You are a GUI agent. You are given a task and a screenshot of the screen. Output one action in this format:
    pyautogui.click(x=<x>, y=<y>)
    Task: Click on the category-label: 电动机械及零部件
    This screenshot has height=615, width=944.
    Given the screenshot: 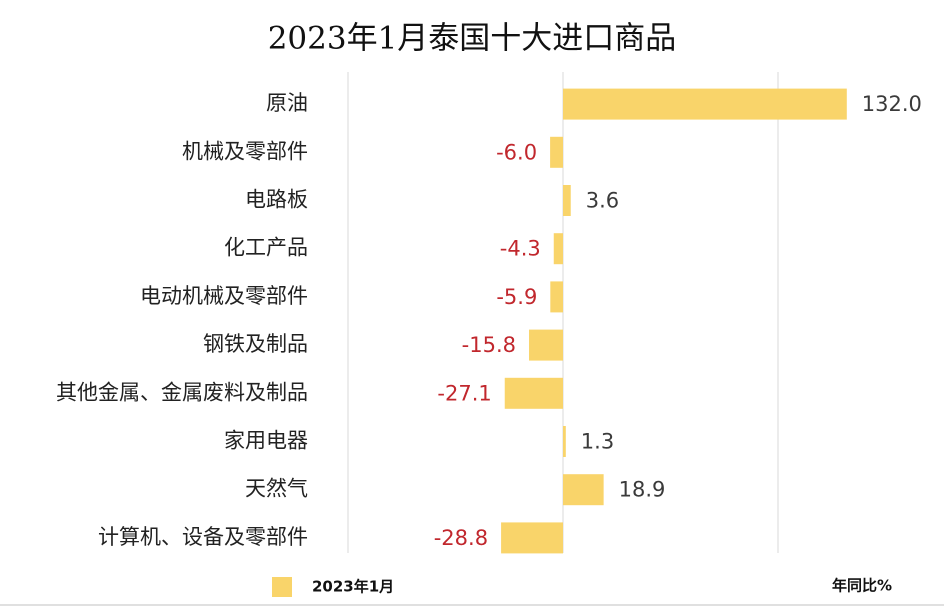 What is the action you would take?
    pyautogui.click(x=224, y=296)
    